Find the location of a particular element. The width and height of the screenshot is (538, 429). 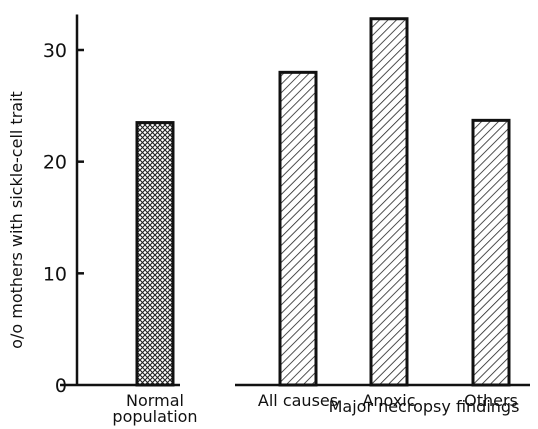

y-tick-label: 30 is located at coordinates (55, 51).